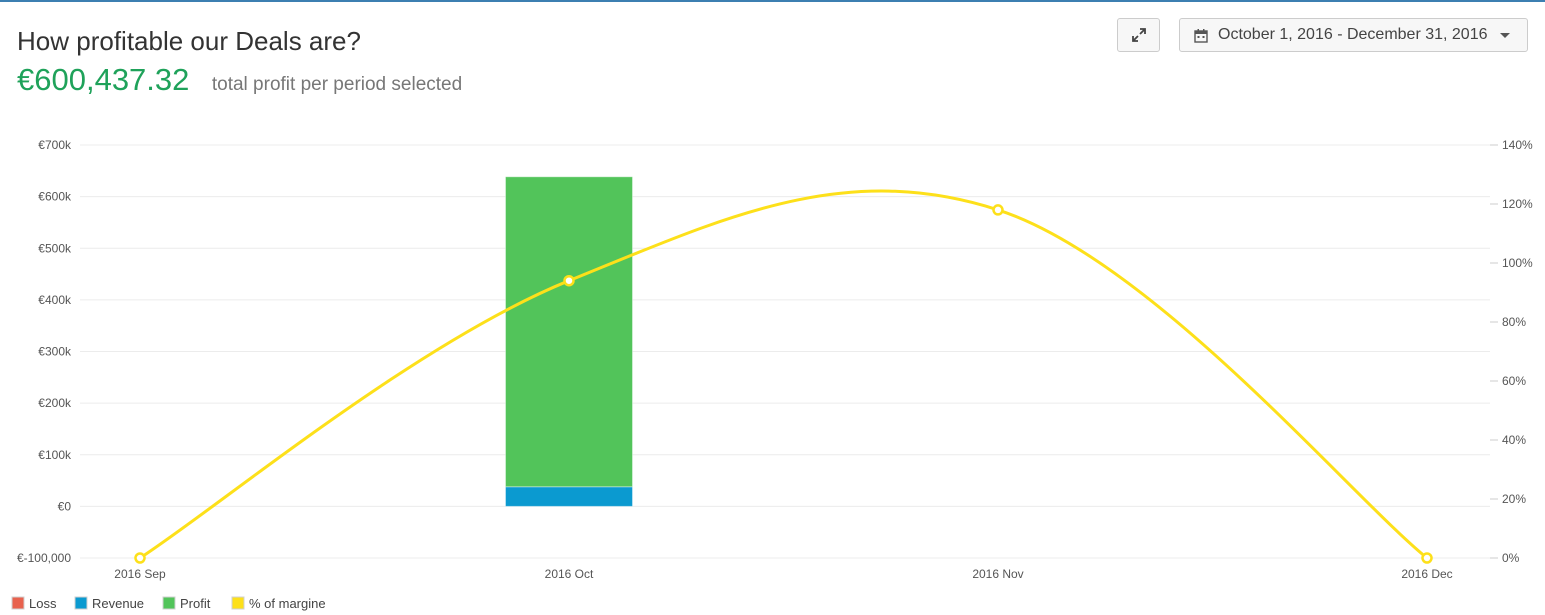 The height and width of the screenshot is (615, 1545). I want to click on y-left-tick-label: €700k, so click(55, 145).